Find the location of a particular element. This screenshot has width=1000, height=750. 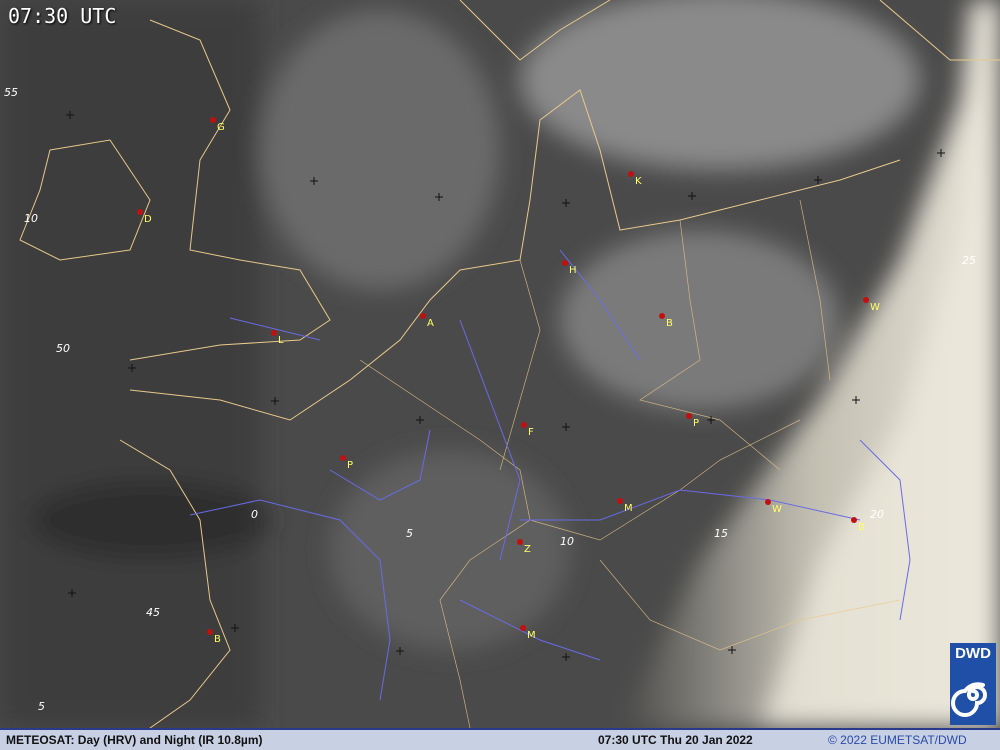

city-marker: Z is located at coordinates (524, 547).